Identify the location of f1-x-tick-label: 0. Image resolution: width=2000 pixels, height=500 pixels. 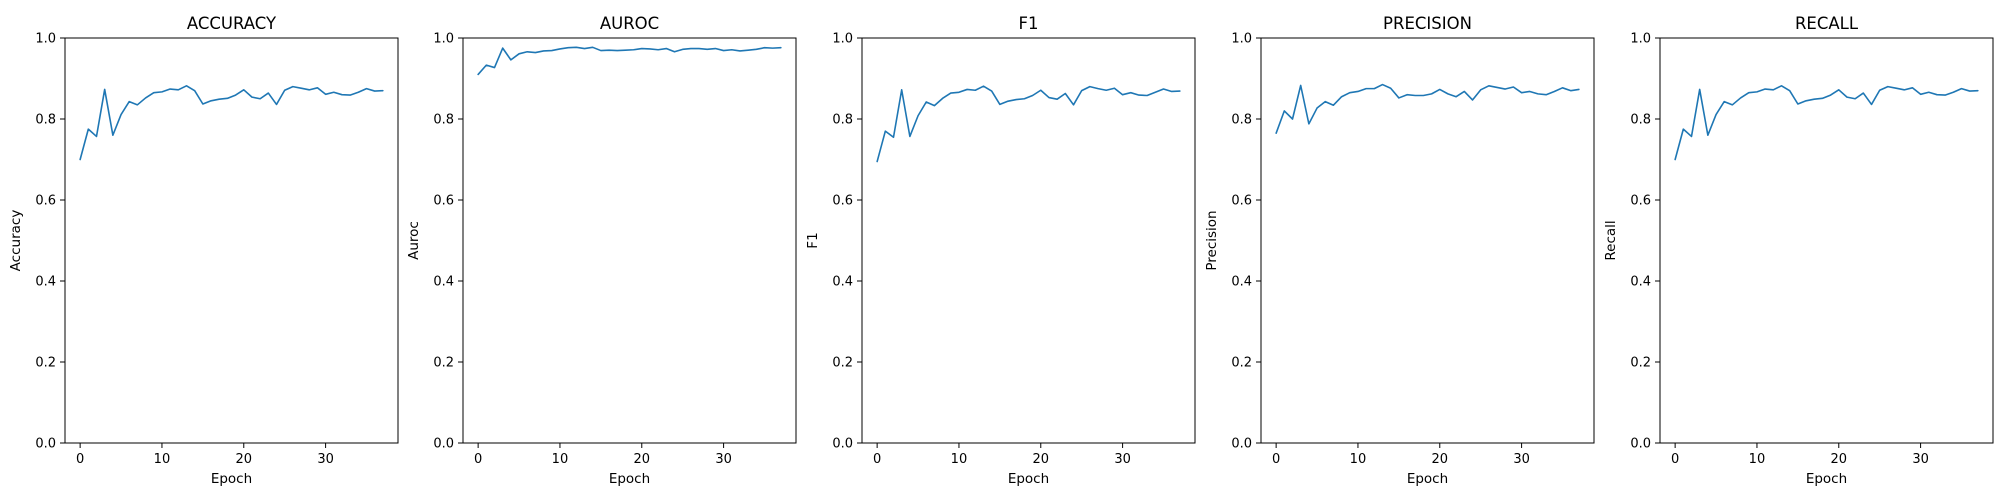
(877, 459).